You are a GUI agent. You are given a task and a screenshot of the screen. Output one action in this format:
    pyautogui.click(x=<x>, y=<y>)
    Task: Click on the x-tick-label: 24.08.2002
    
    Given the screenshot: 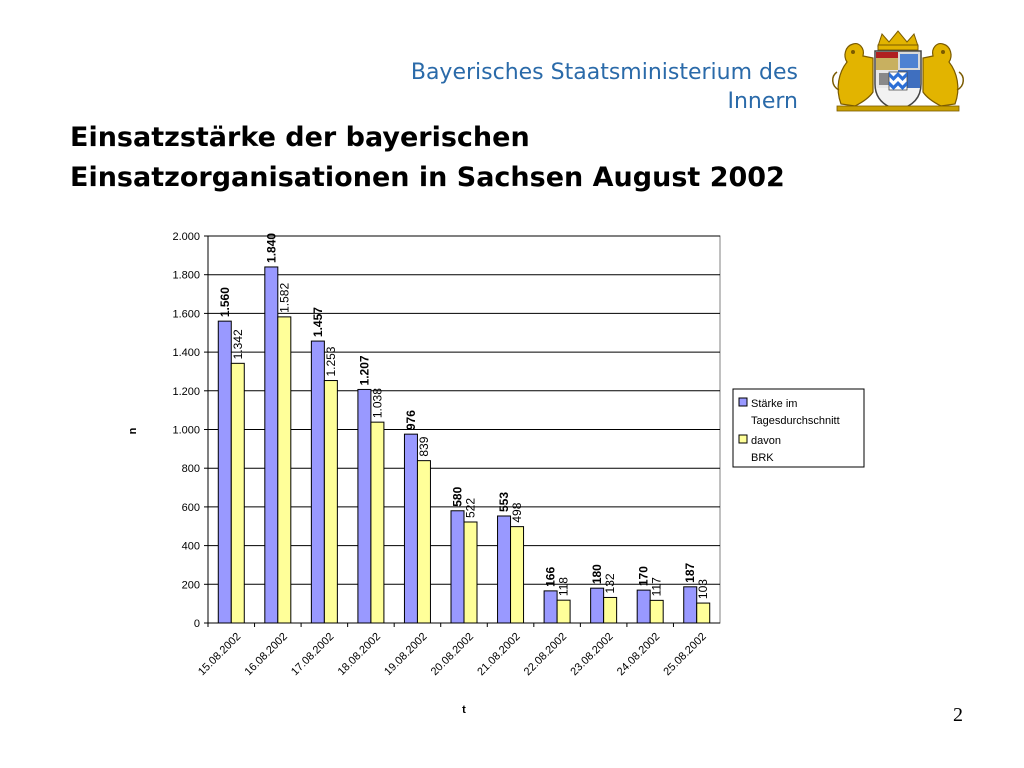 What is the action you would take?
    pyautogui.click(x=638, y=654)
    